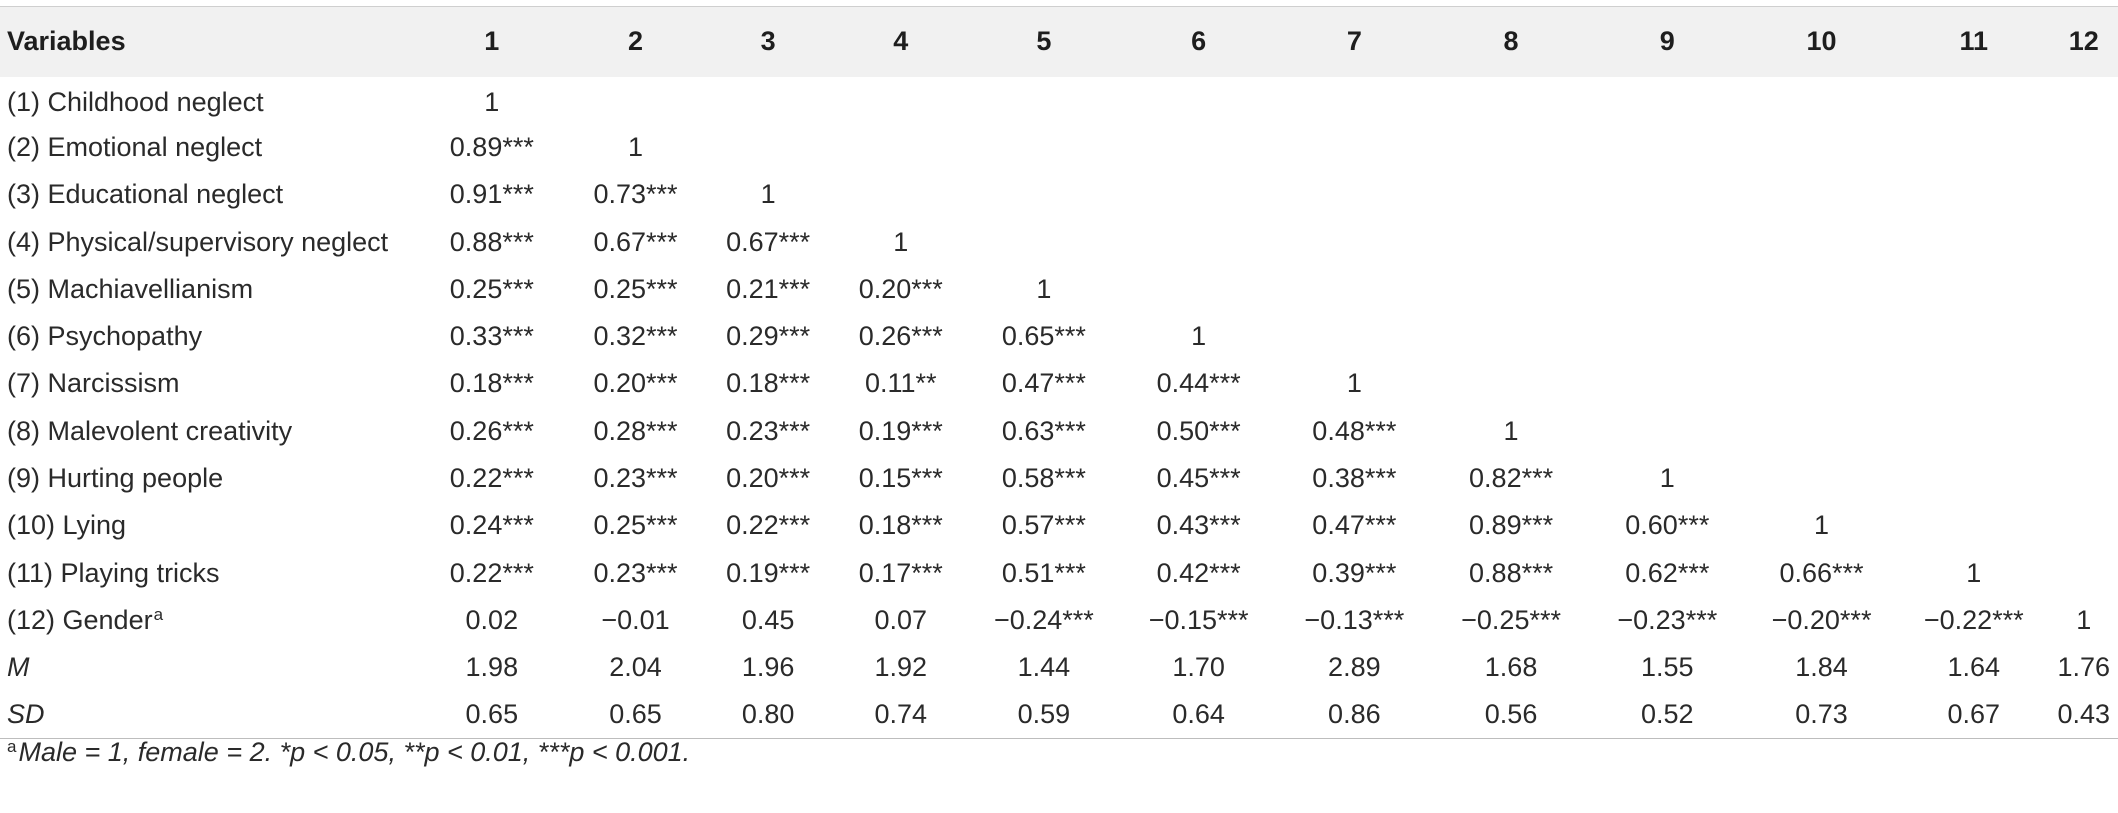 This screenshot has height=813, width=2118. What do you see at coordinates (635, 430) in the screenshot?
I see `table-cell: 0.28***` at bounding box center [635, 430].